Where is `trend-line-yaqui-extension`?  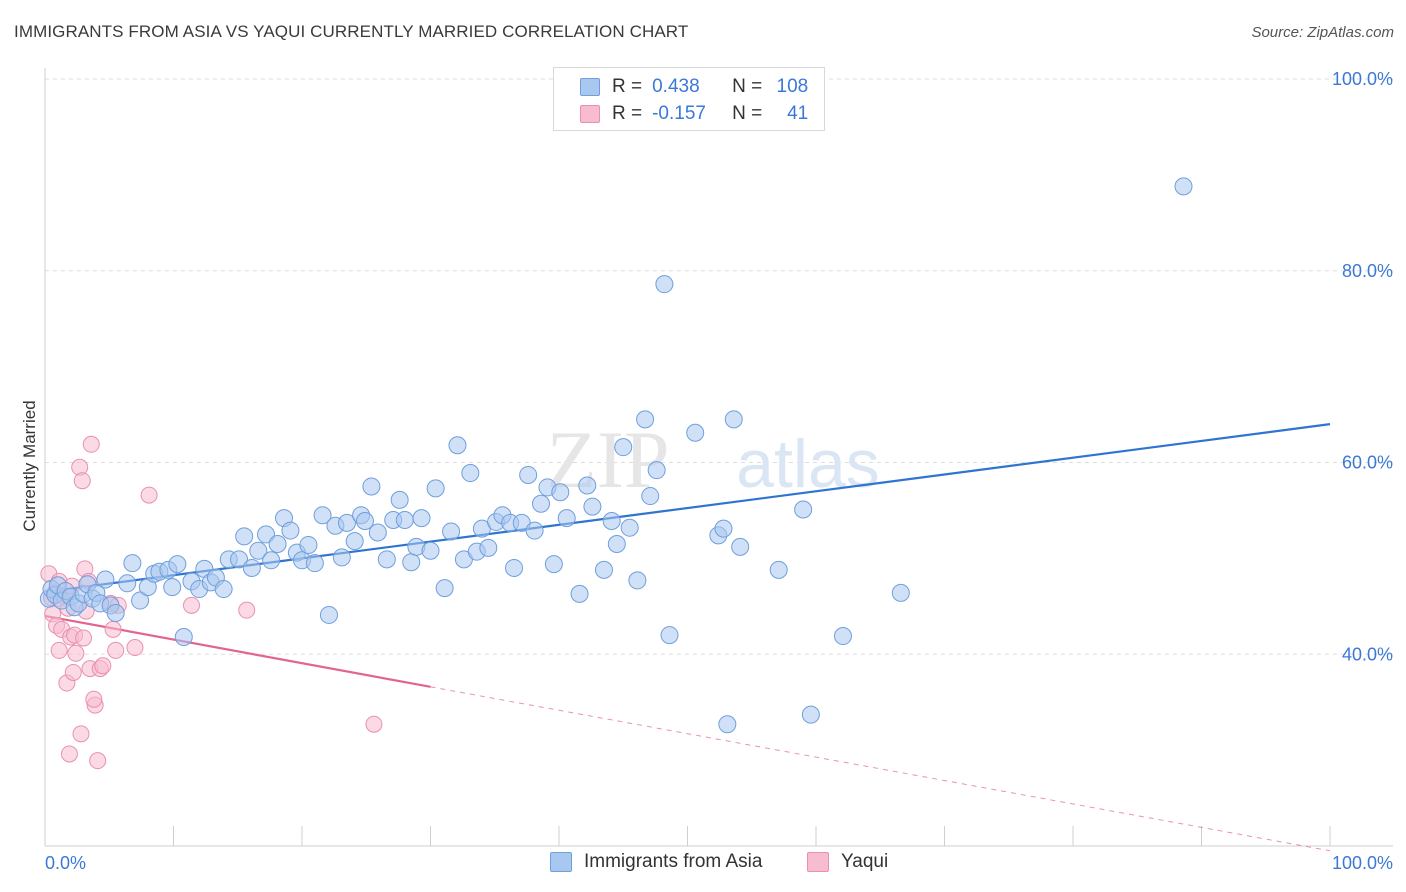 trend-line-yaqui-extension is located at coordinates (880, 769).